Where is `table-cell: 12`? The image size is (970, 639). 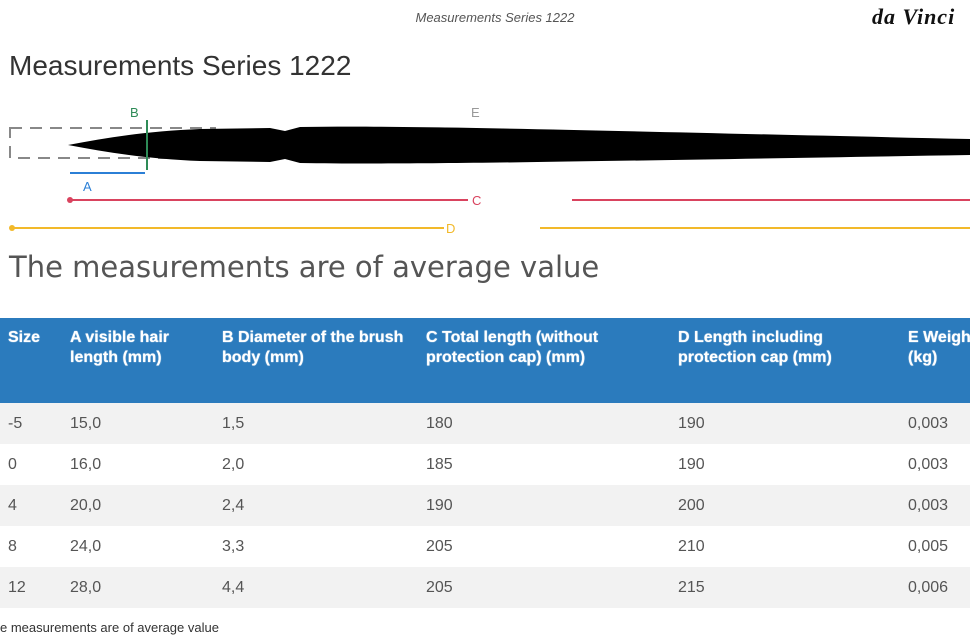
table-cell: 12 is located at coordinates (31, 587).